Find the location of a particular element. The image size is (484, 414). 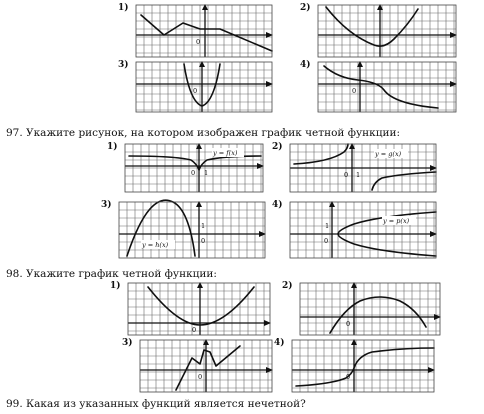

graph-svg is located at coordinates (387, 31).